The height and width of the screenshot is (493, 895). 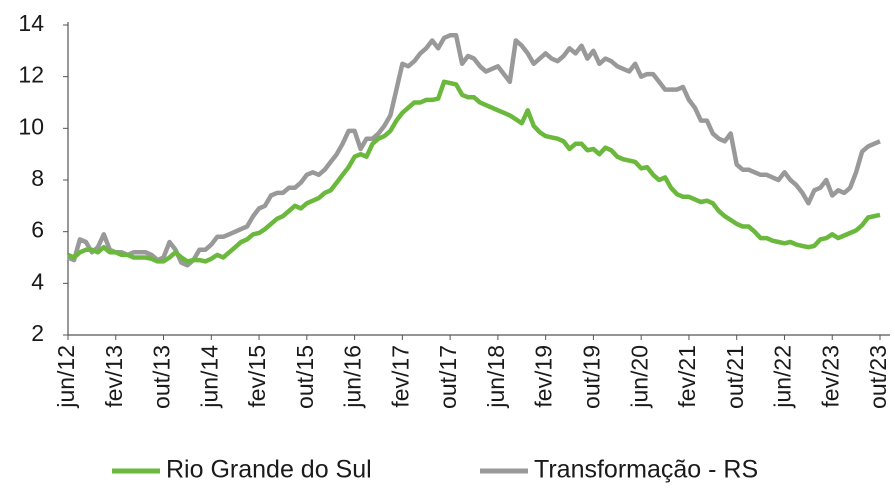 I want to click on x-tick-label: jun/20, so click(x=639, y=377).